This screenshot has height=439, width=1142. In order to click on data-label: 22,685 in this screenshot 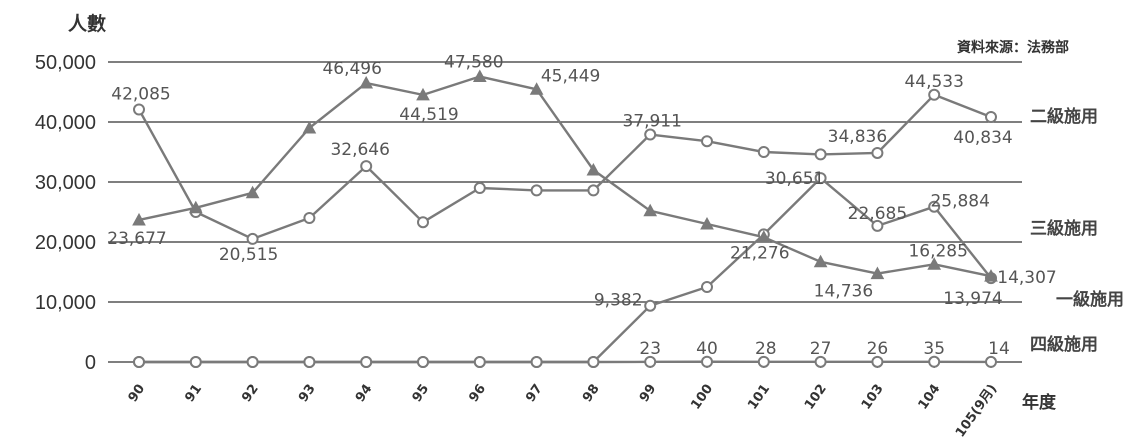, I will do `click(877, 214)`.